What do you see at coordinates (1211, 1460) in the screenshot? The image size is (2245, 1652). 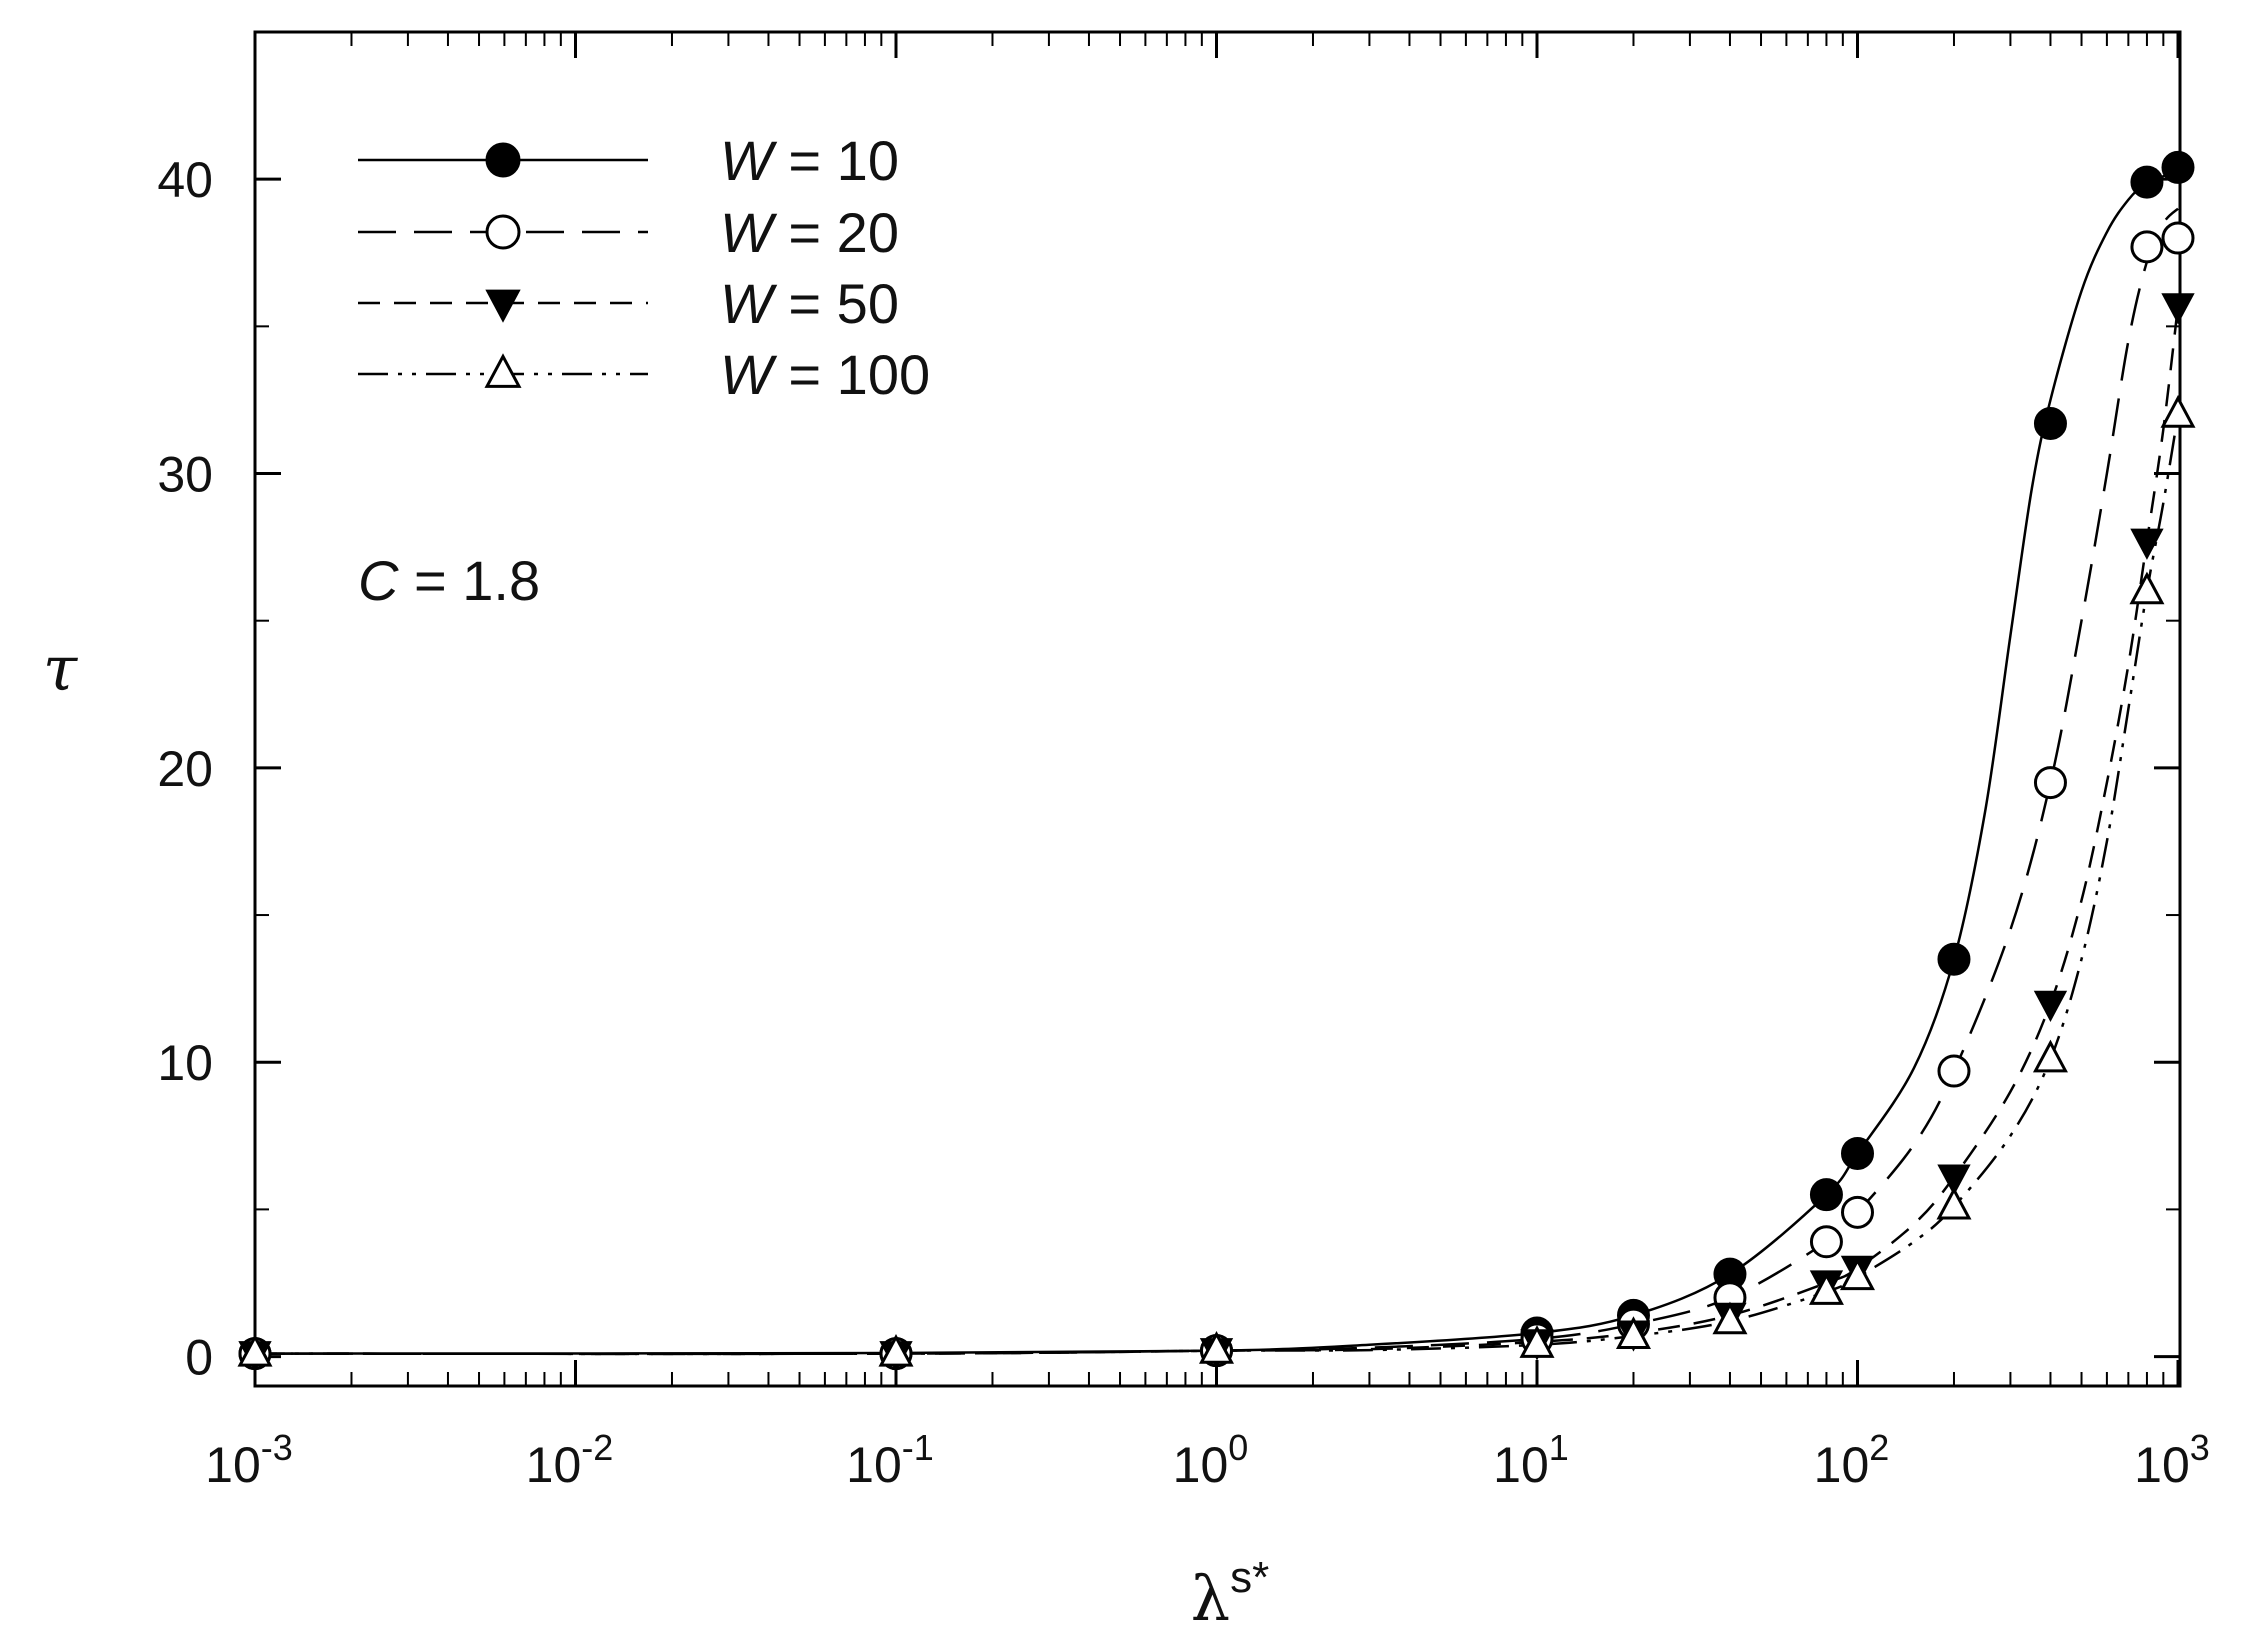 I see `x-tick-label: 10⁰` at bounding box center [1211, 1460].